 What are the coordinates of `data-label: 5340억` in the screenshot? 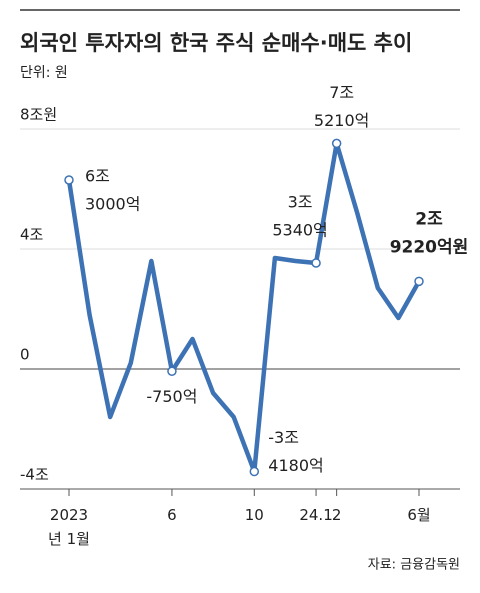 It's located at (299, 229).